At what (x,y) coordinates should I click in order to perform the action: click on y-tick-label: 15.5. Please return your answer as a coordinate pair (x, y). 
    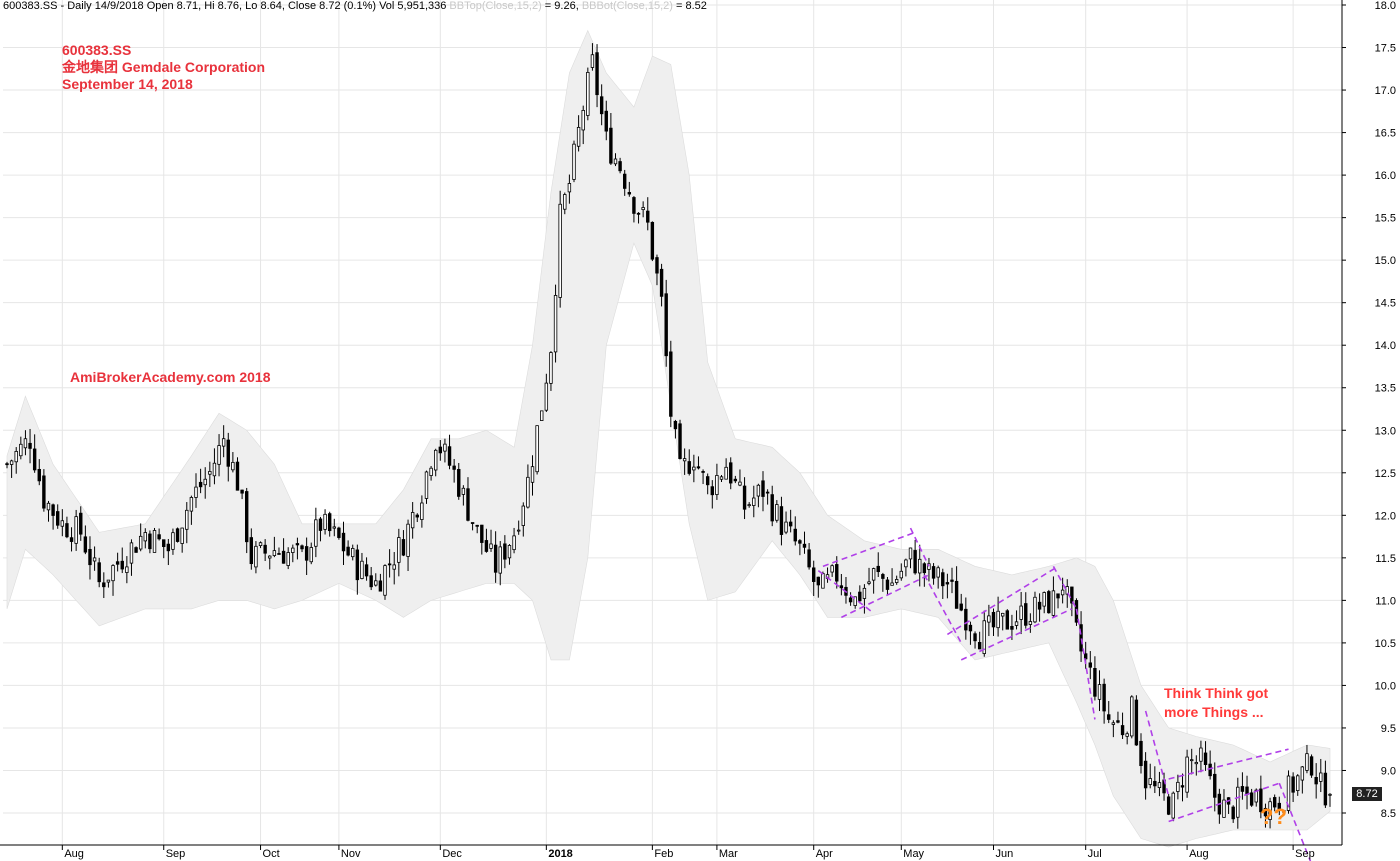
    Looking at the image, I should click on (1385, 219).